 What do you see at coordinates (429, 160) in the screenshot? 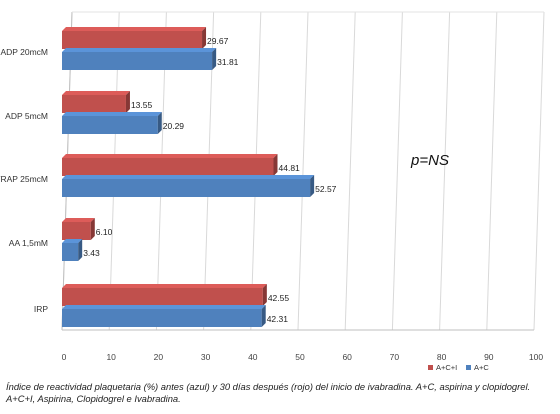
I see `annotation-p-value: p=NS` at bounding box center [429, 160].